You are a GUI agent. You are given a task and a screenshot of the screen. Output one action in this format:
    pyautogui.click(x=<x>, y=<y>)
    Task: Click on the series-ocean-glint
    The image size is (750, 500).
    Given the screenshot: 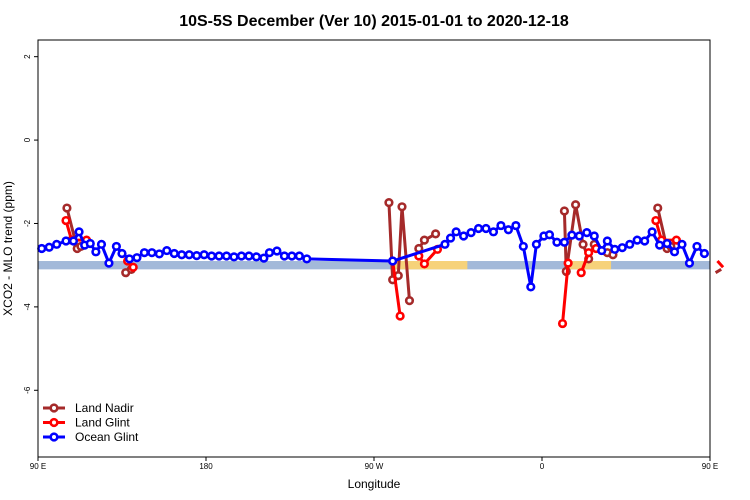 What is the action you would take?
    pyautogui.click(x=373, y=256)
    